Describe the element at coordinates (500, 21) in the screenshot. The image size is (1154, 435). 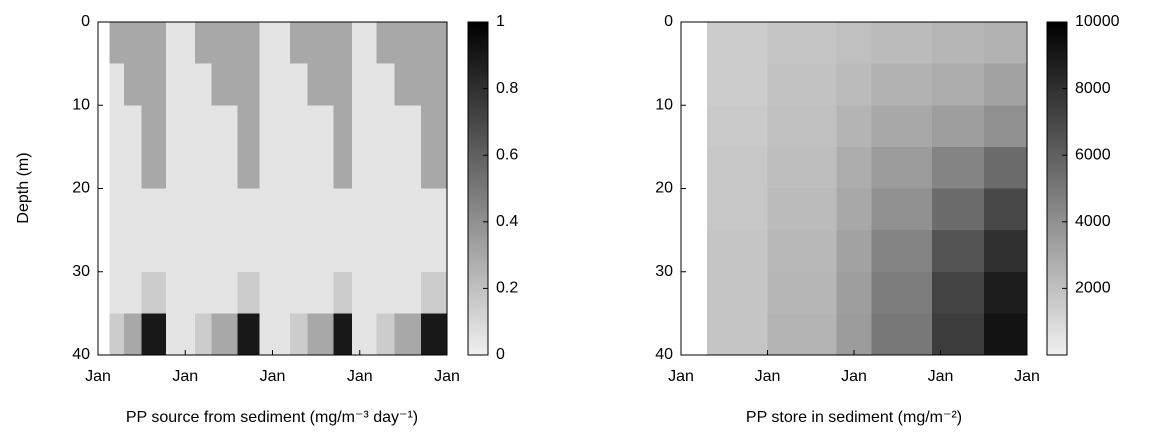
I see `colorbar-tick-label: 1` at that location.